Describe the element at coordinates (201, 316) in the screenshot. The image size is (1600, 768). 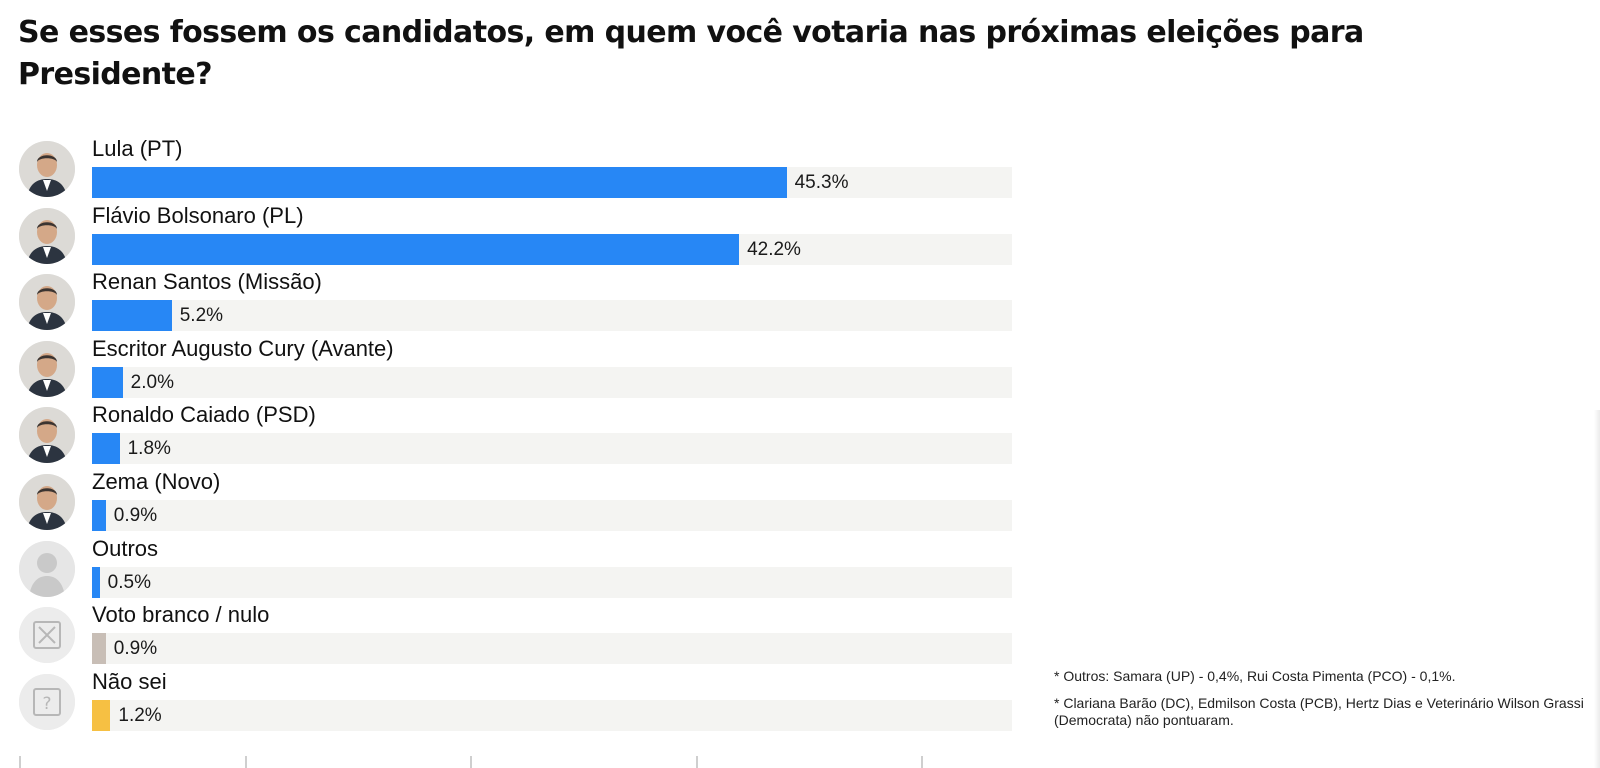
I see `data-label: 5.2%` at that location.